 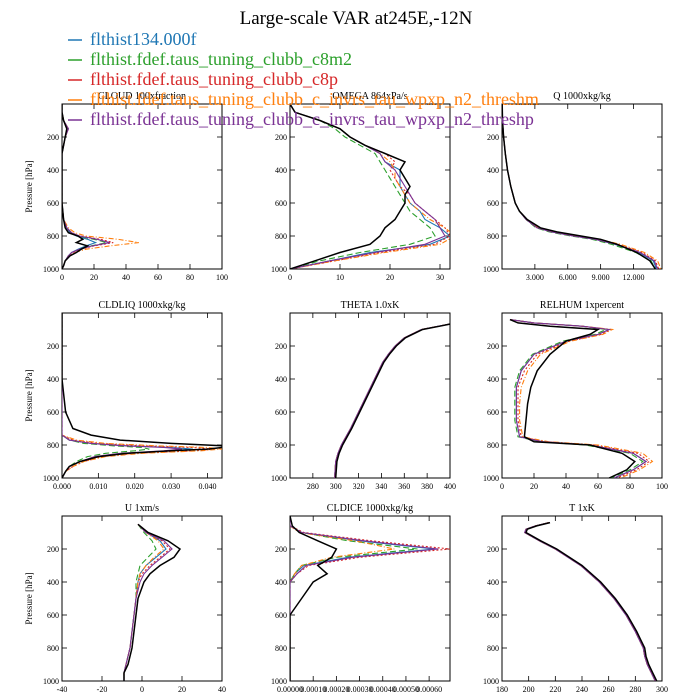 What do you see at coordinates (142, 96) in the screenshot?
I see `panel-title: CLOUD 100xfraction` at bounding box center [142, 96].